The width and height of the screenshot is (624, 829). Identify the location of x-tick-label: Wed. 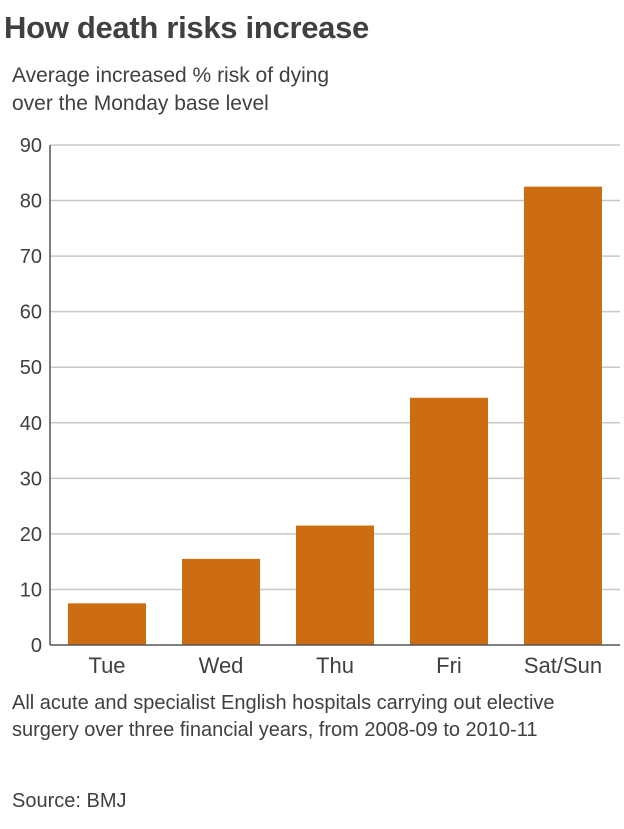
(221, 665).